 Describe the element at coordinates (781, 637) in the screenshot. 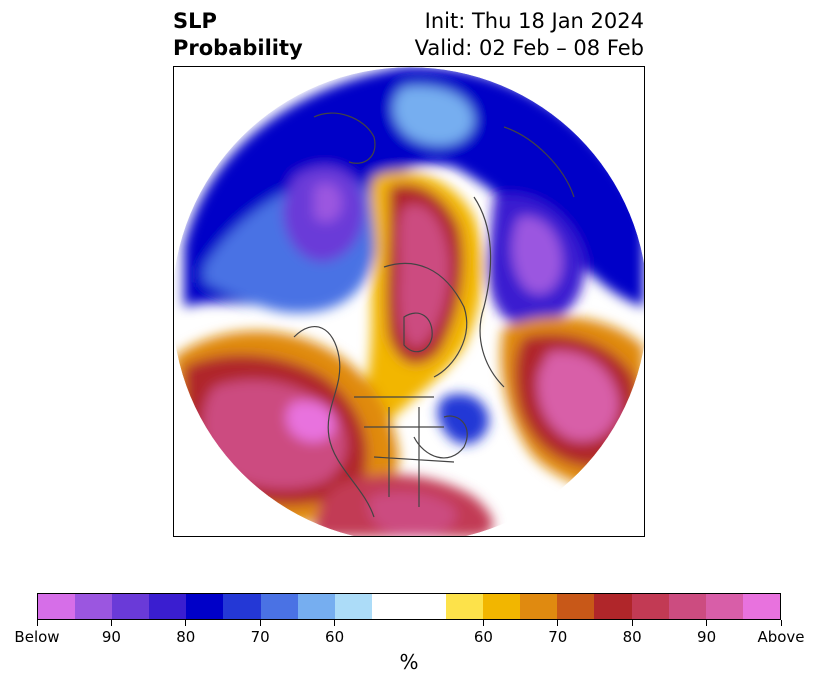

I see `colorbar-tick-label: Above` at that location.